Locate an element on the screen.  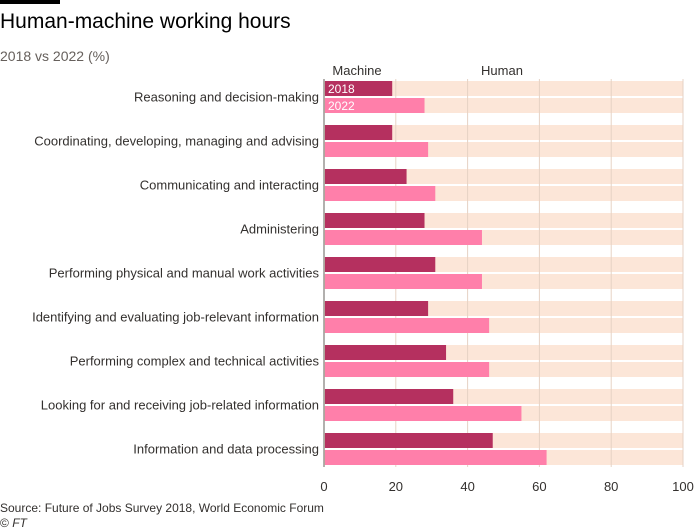
category-label: Reasoning and decision-making is located at coordinates (226, 97).